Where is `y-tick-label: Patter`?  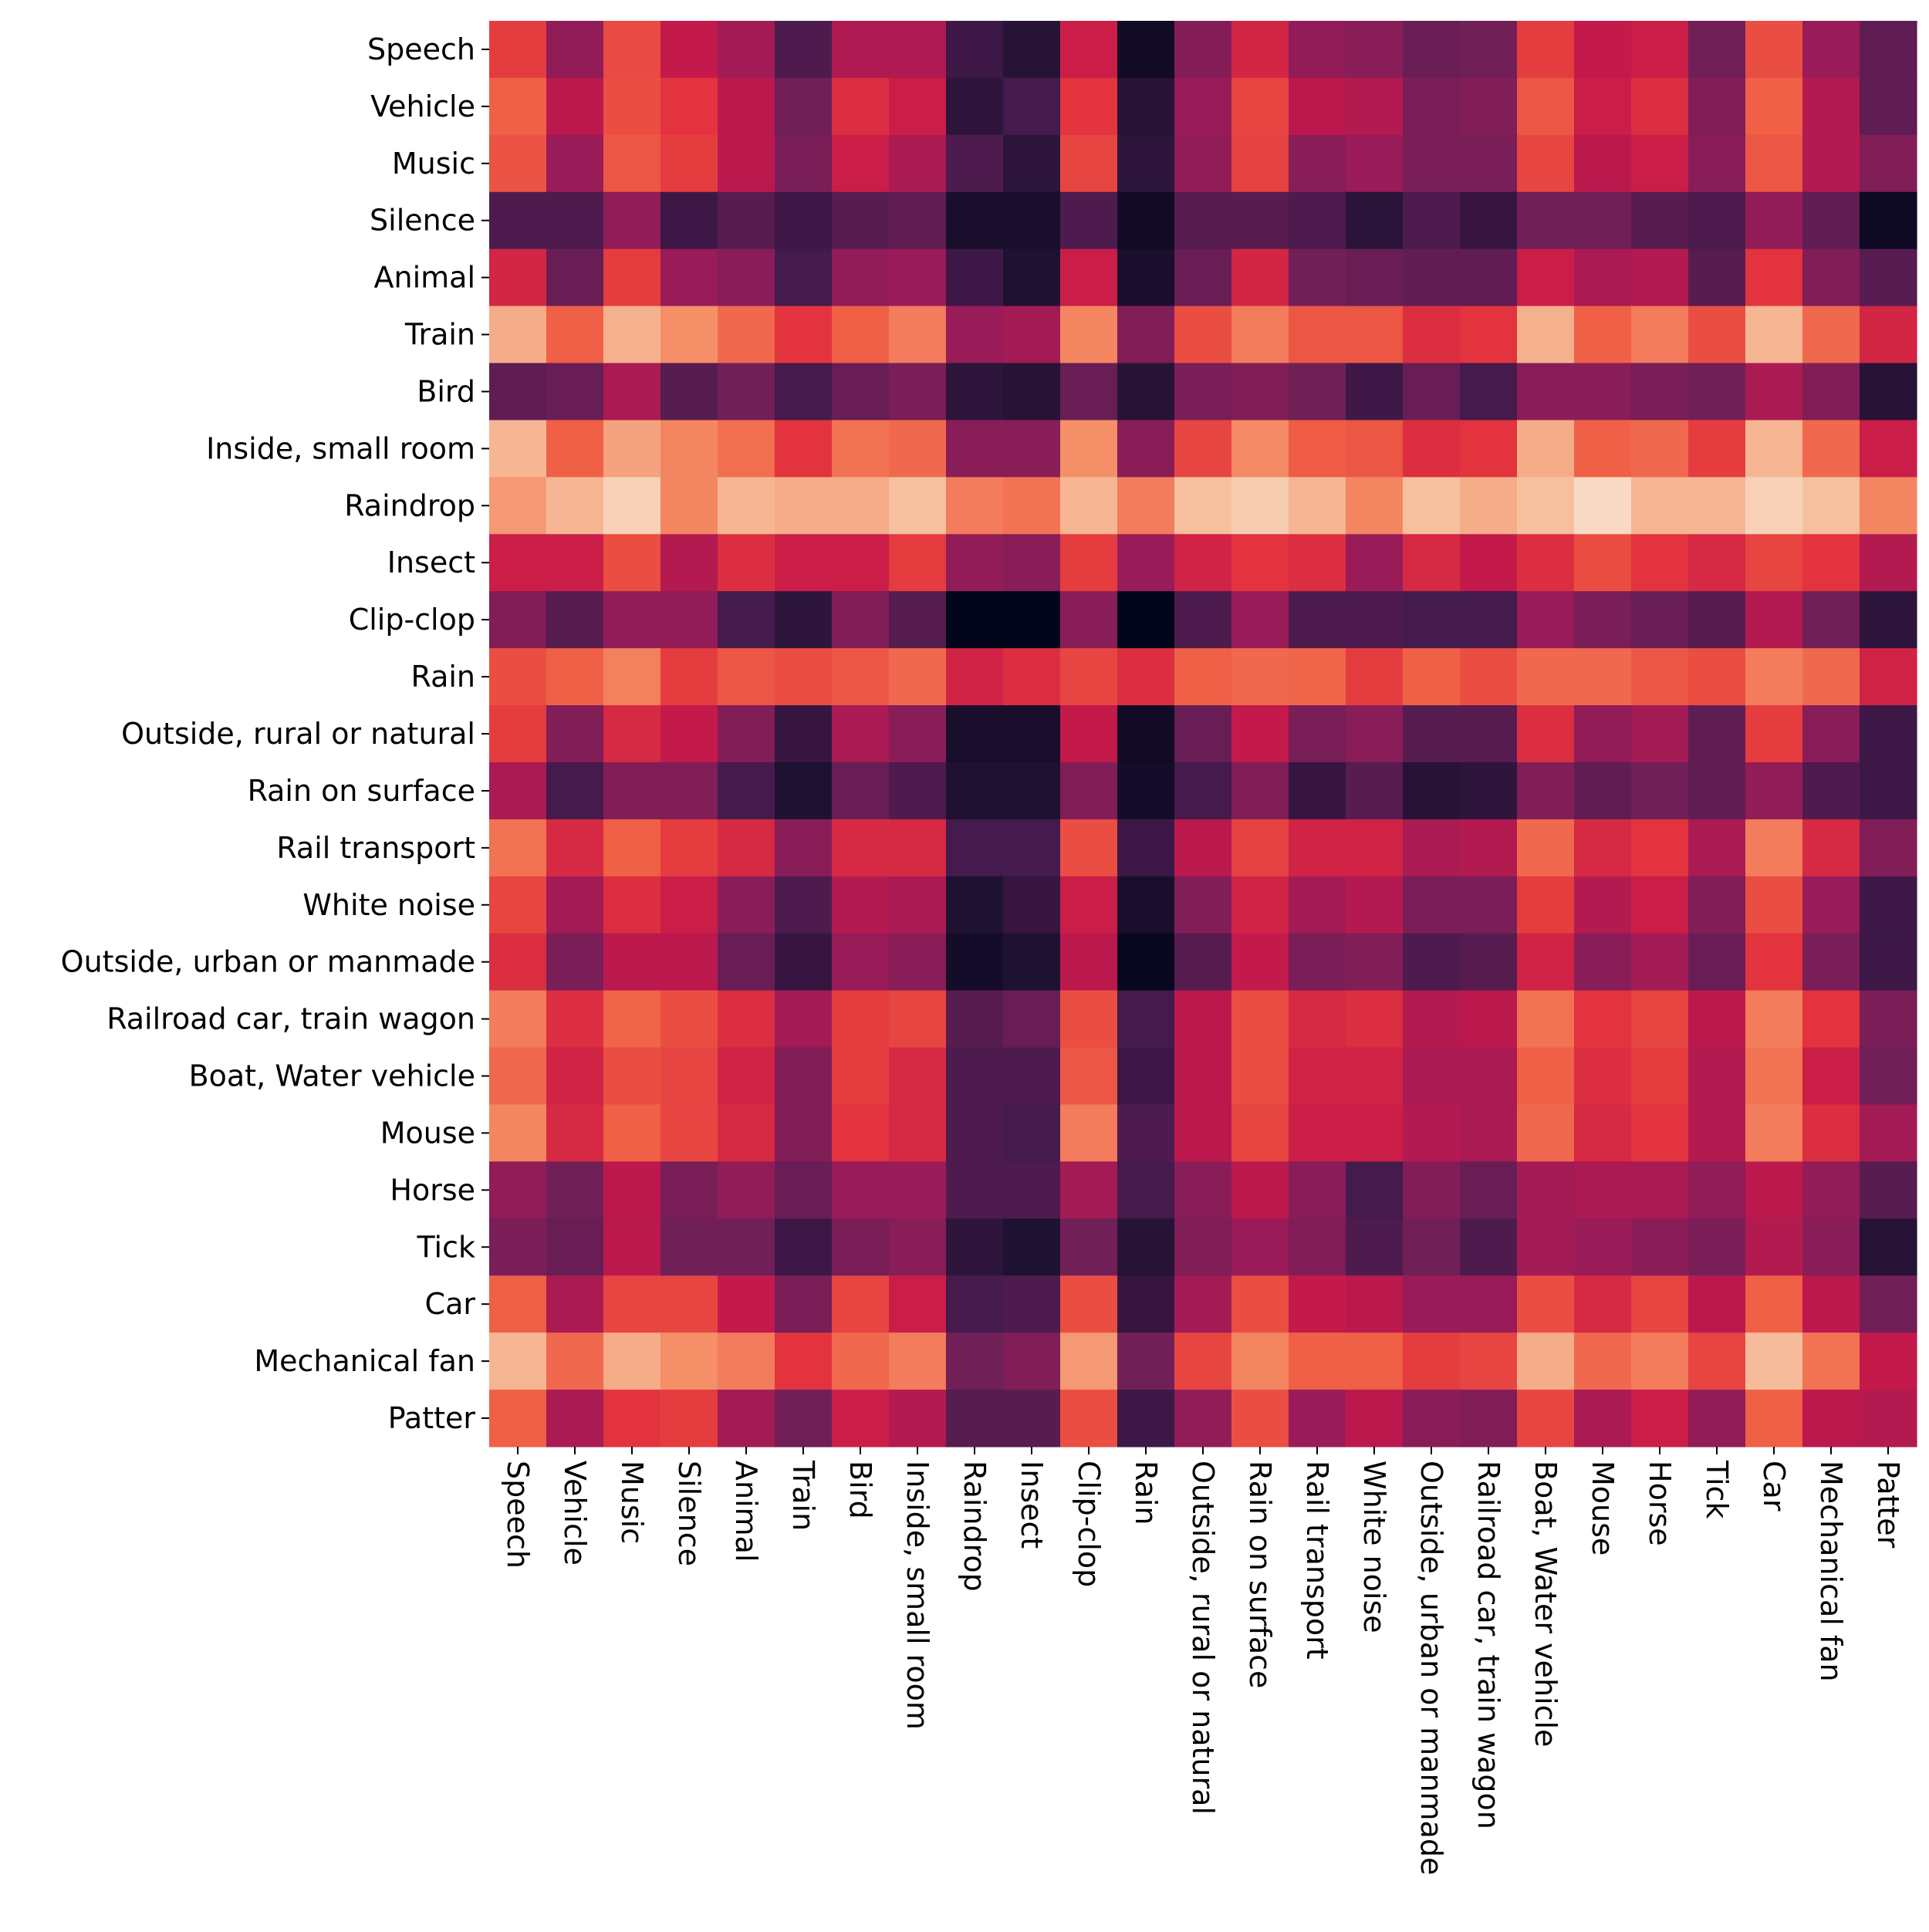
y-tick-label: Patter is located at coordinates (432, 1418).